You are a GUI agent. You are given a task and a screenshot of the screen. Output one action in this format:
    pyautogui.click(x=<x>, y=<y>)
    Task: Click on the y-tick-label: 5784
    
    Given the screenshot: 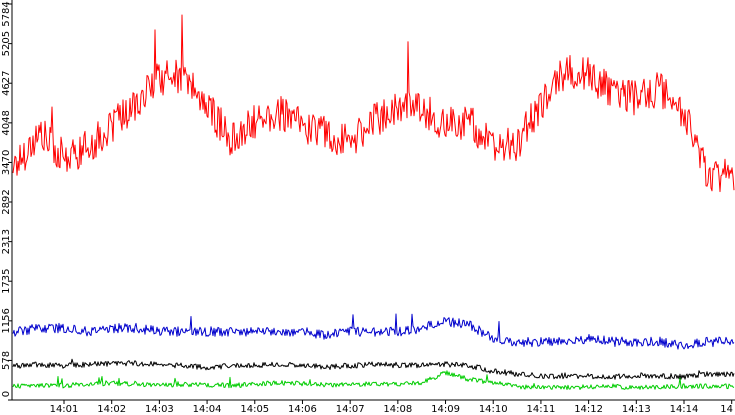 What is the action you would take?
    pyautogui.click(x=6, y=13)
    